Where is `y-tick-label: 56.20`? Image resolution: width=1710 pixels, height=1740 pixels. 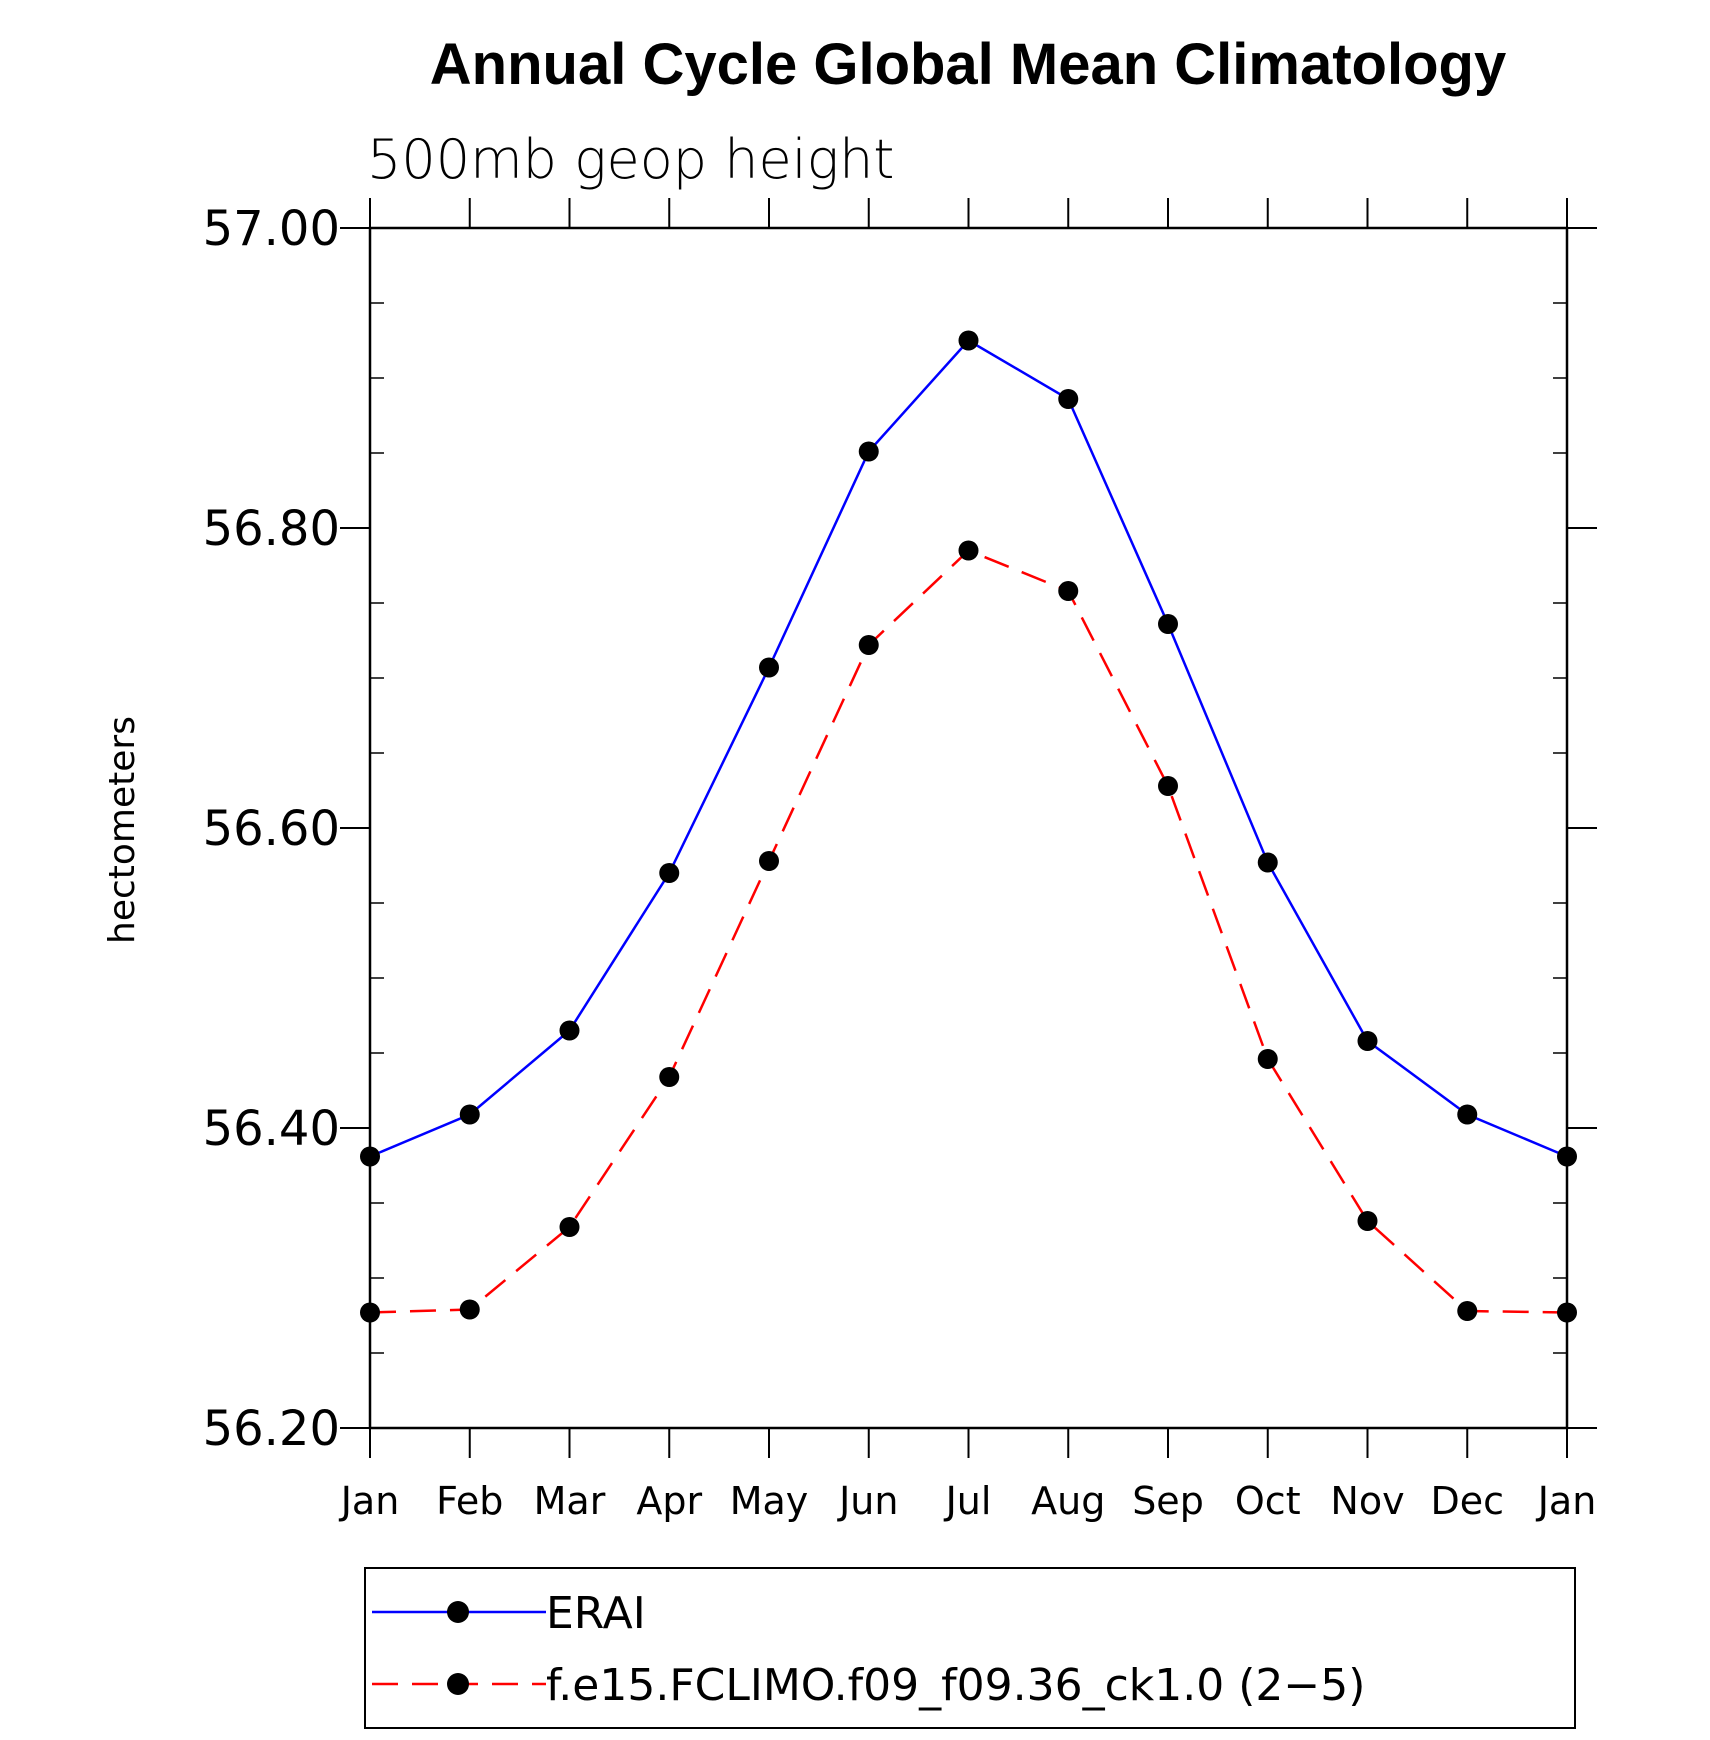 y-tick-label: 56.20 is located at coordinates (271, 1429).